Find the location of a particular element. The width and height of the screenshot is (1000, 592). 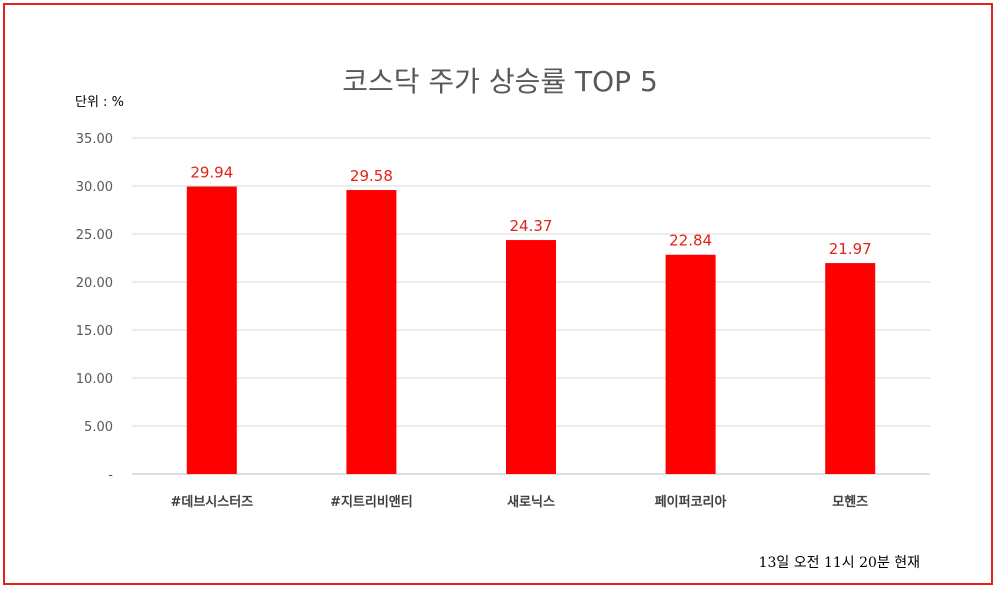

y-tick-label: 10.00 is located at coordinates (94, 379).